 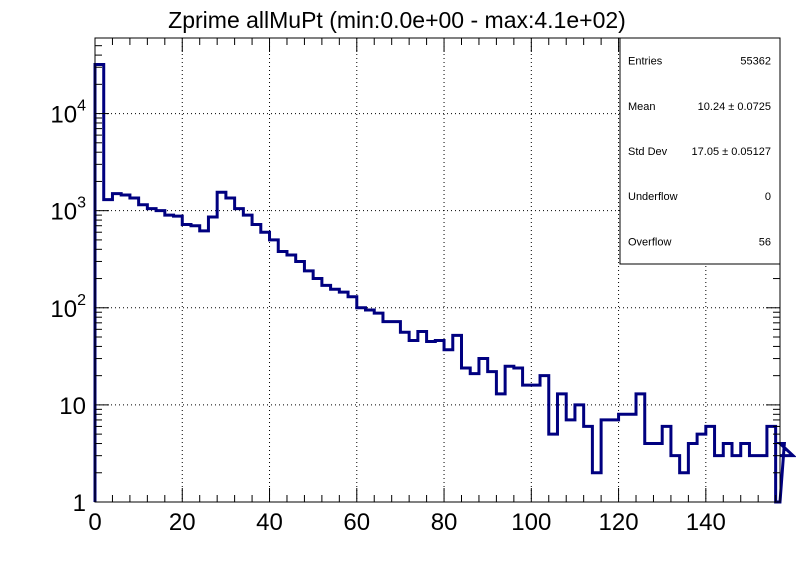 What do you see at coordinates (734, 107) in the screenshot?
I see `stats-value: 10.24 ± 0.0725` at bounding box center [734, 107].